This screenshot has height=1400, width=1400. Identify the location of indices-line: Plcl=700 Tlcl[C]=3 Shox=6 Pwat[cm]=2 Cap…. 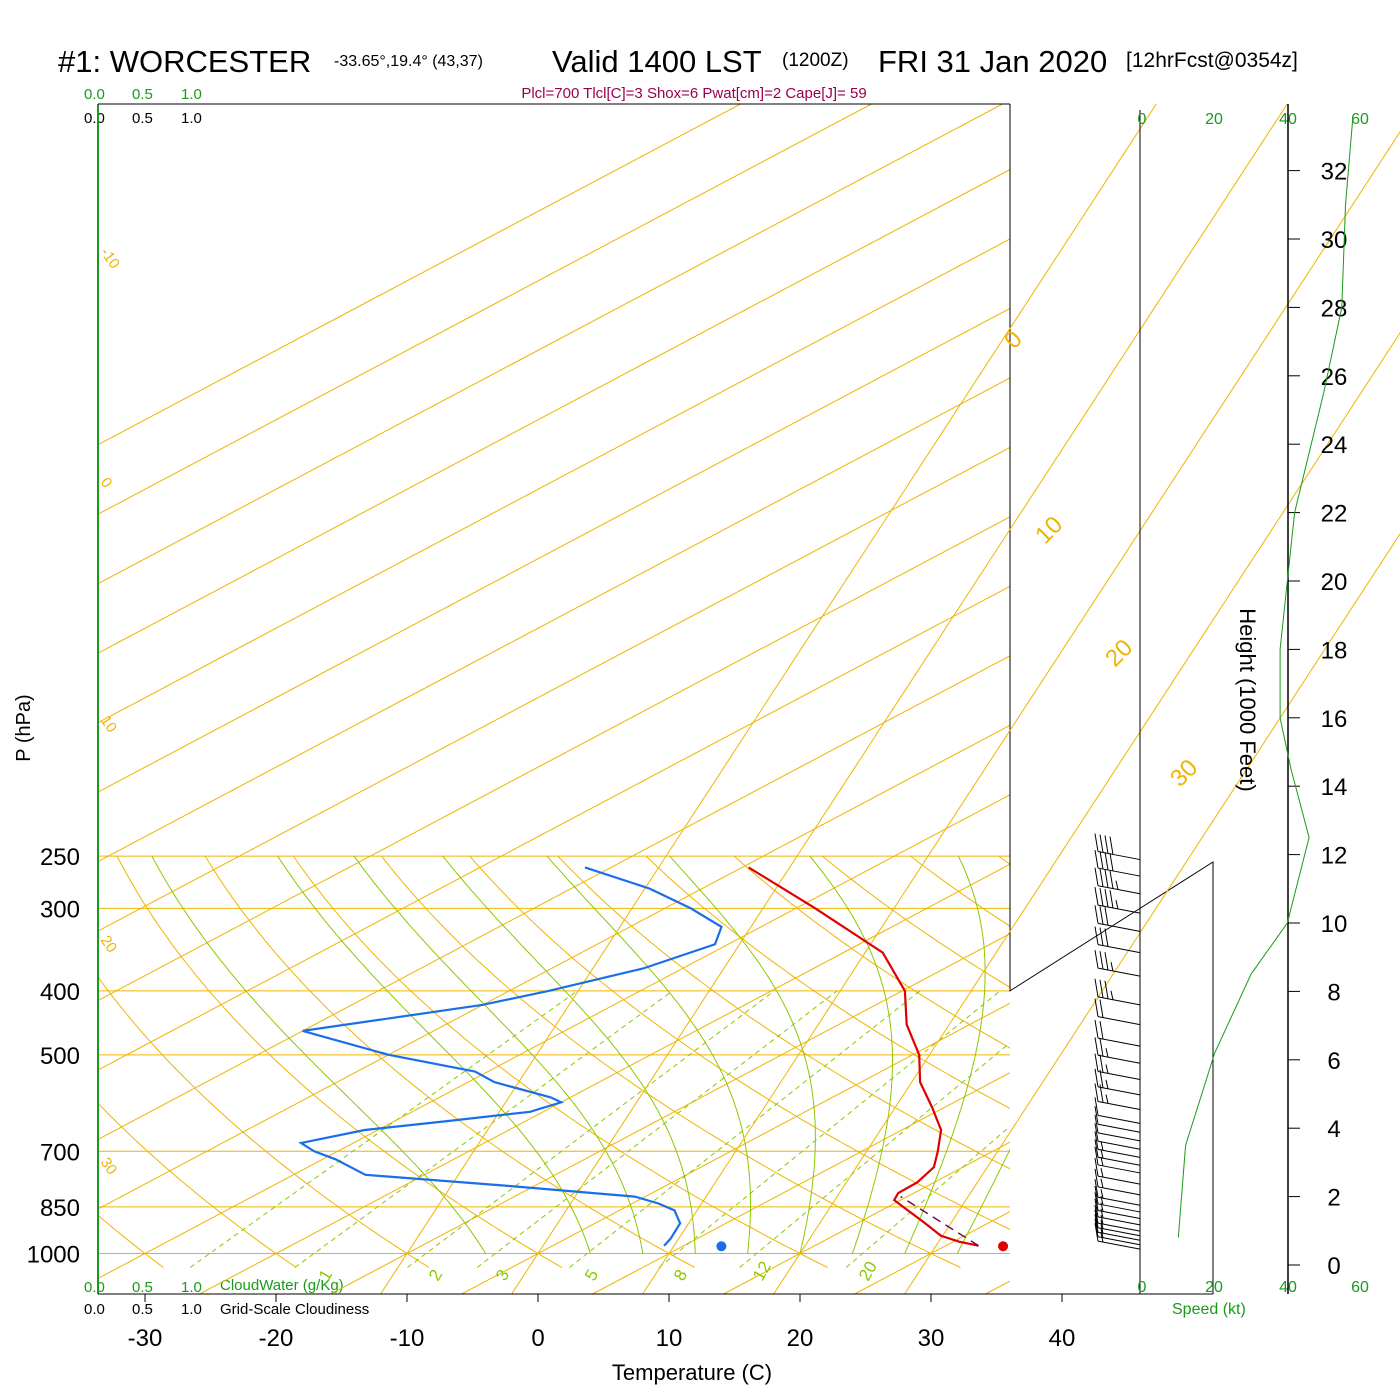
(693, 93).